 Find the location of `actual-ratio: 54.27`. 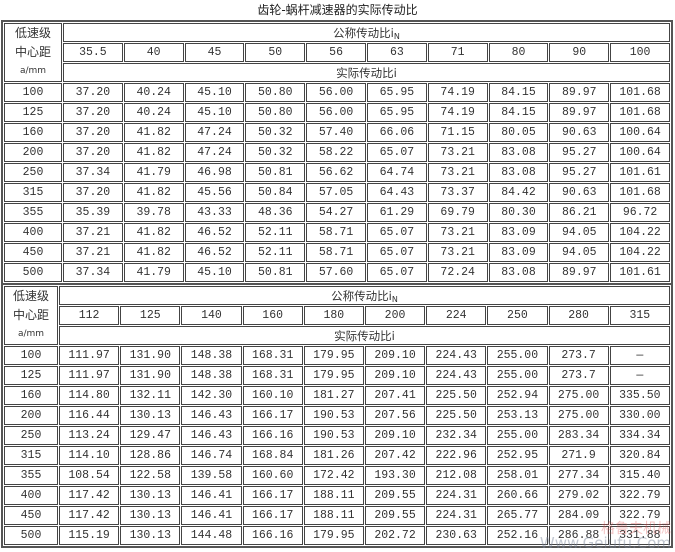

actual-ratio: 54.27 is located at coordinates (336, 212).